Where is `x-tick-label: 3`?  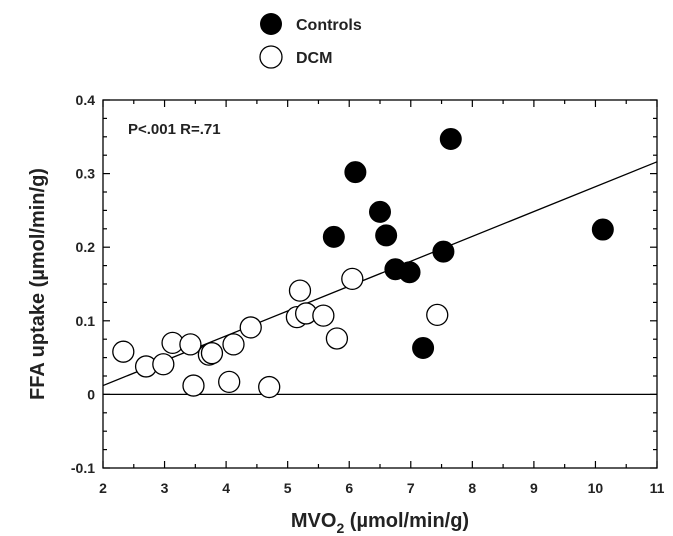
x-tick-label: 3 is located at coordinates (165, 488).